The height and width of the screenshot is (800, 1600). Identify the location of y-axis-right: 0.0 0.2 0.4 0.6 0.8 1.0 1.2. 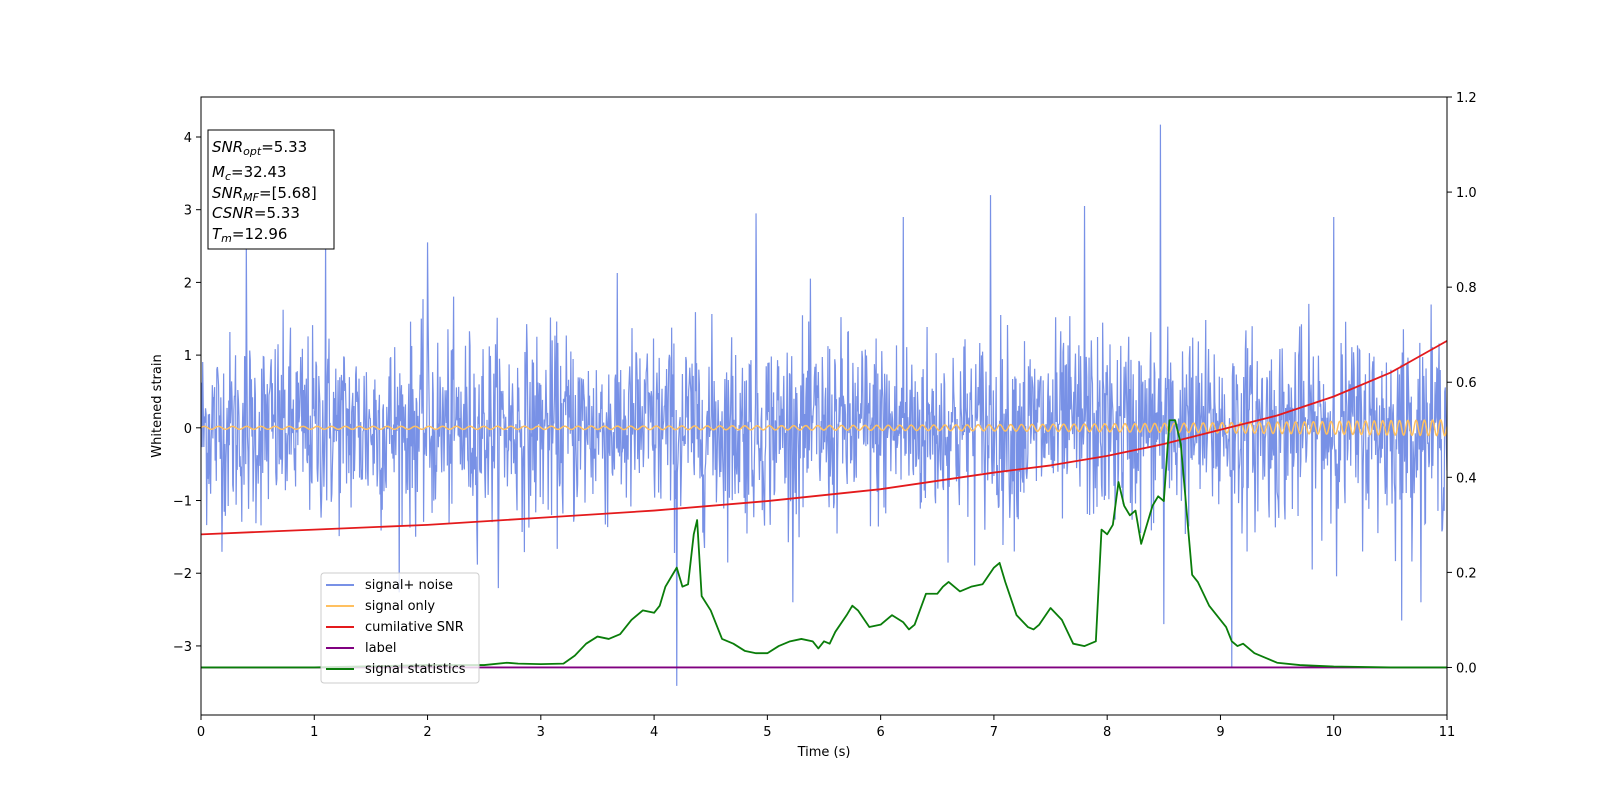
(1462, 383).